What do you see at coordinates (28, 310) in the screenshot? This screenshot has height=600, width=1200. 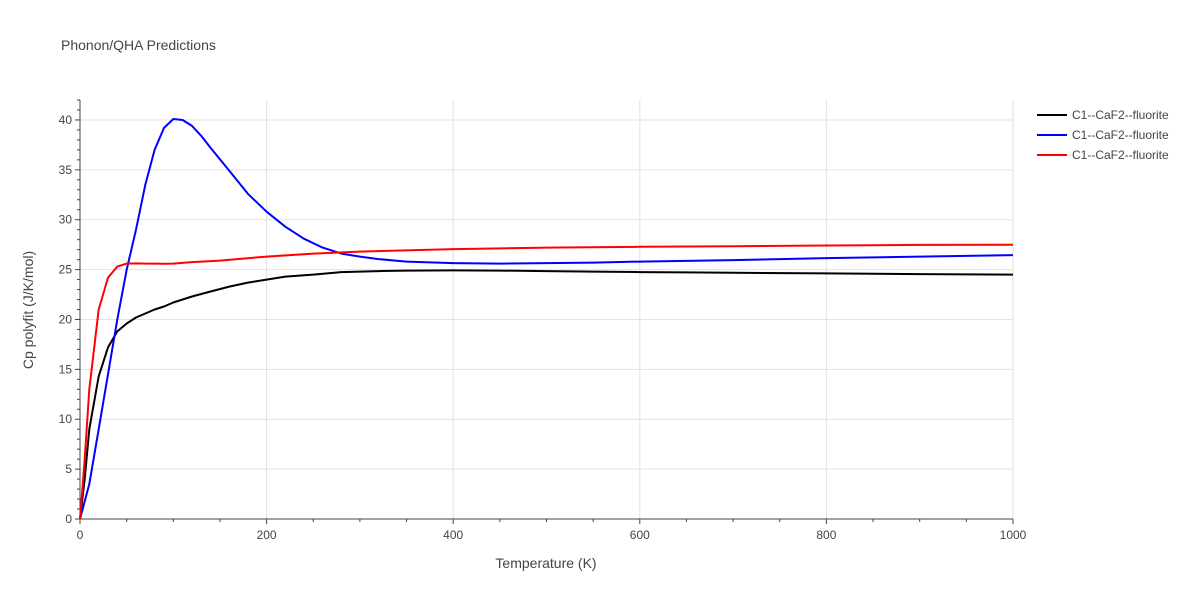 I see `y-axis-title: Cp polyfit (J/K/mol)` at bounding box center [28, 310].